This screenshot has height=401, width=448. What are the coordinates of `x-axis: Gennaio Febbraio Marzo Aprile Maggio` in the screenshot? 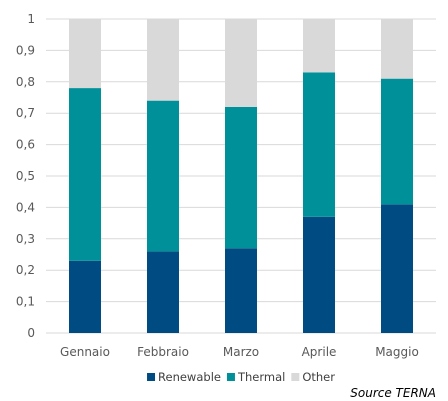 It's located at (239, 352).